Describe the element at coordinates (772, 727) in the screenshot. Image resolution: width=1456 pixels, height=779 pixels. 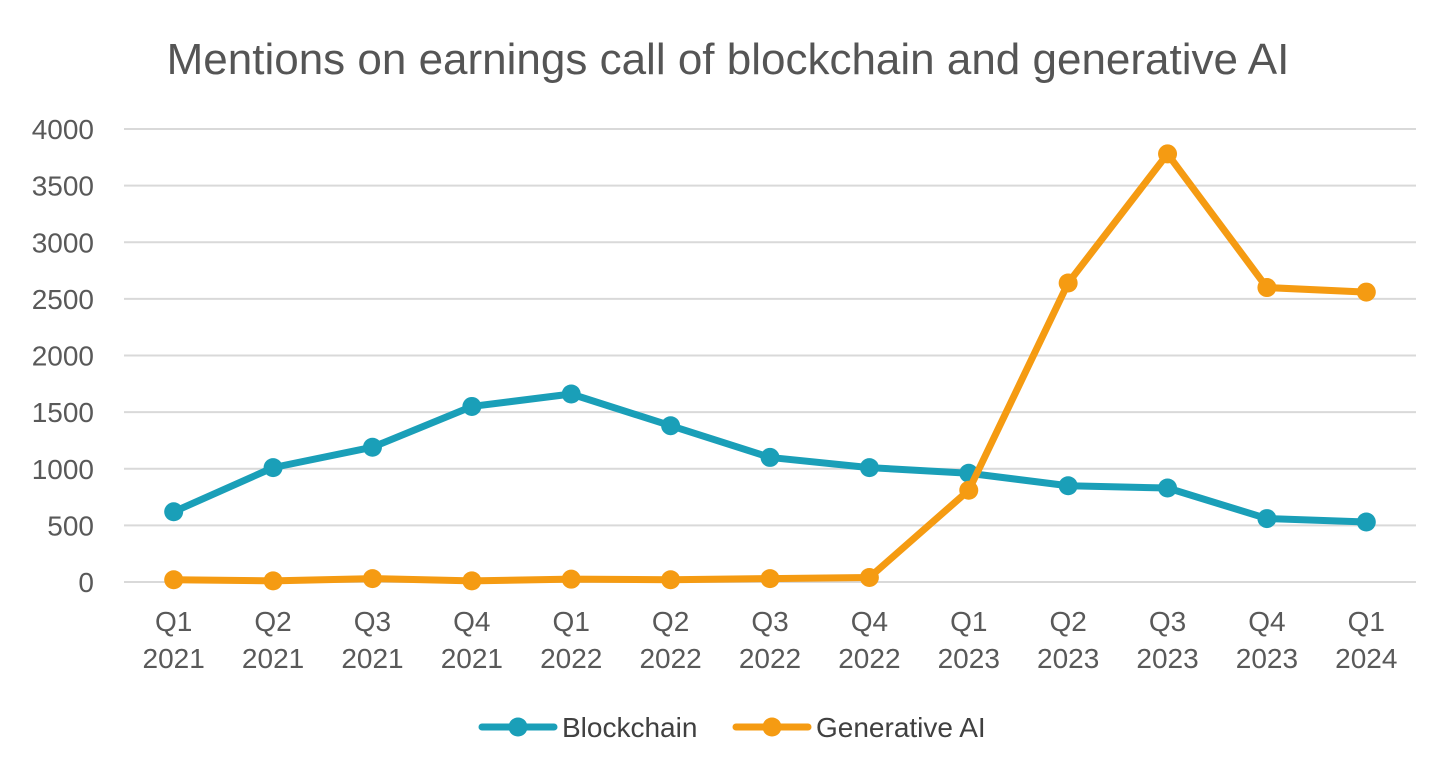
I see `legend-marker-generative-ai` at that location.